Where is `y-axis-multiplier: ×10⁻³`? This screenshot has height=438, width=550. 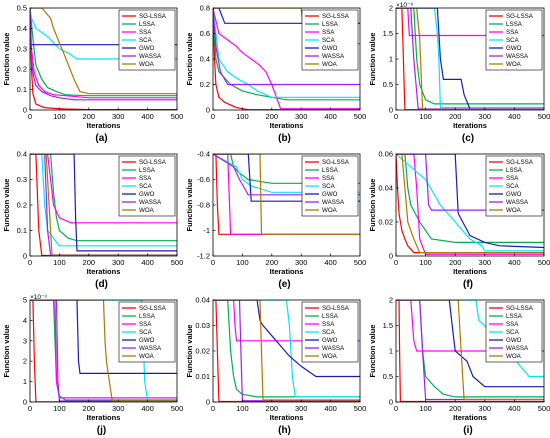
y-axis-multiplier: ×10⁻³ is located at coordinates (38, 297).